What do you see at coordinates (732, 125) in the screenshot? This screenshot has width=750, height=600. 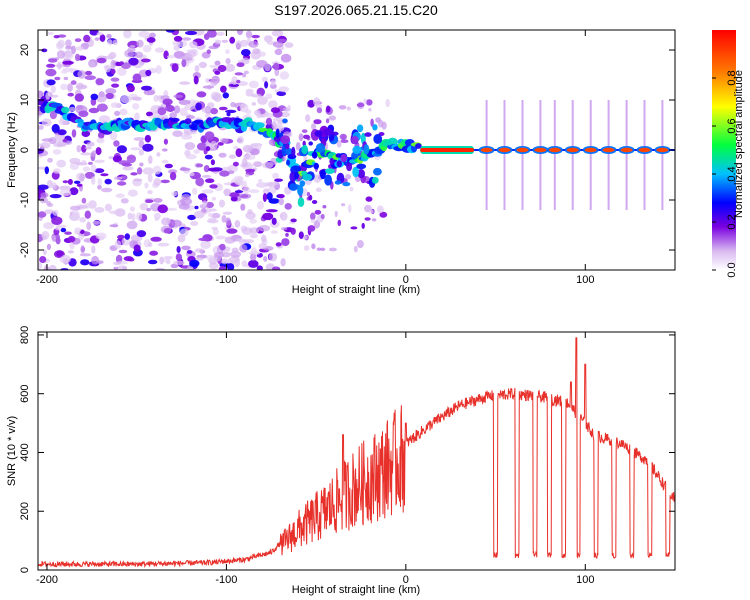 I see `colorbar-tick-label-3: 0.6` at bounding box center [732, 125].